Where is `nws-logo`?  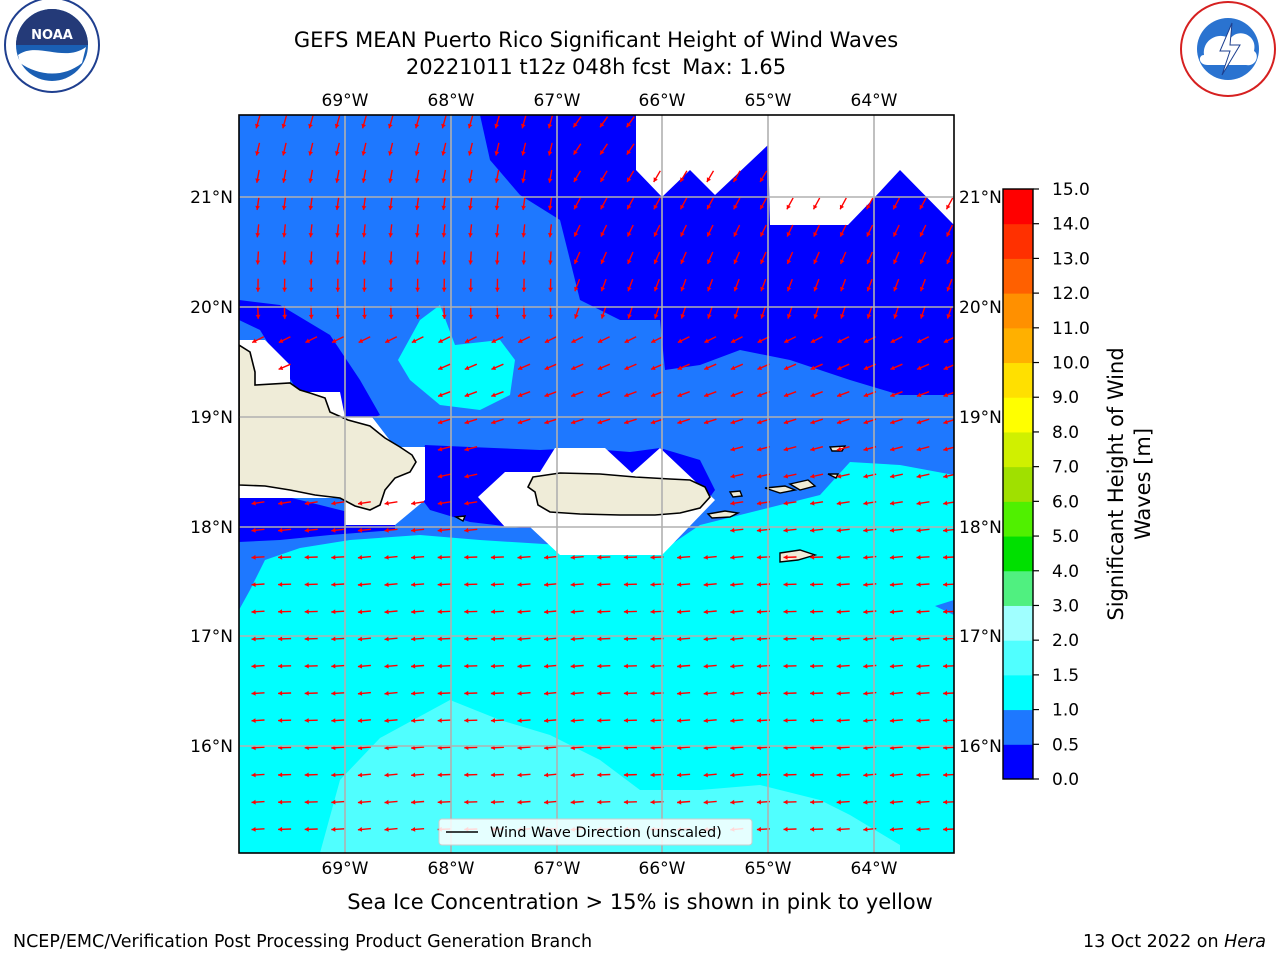 nws-logo is located at coordinates (1228, 49).